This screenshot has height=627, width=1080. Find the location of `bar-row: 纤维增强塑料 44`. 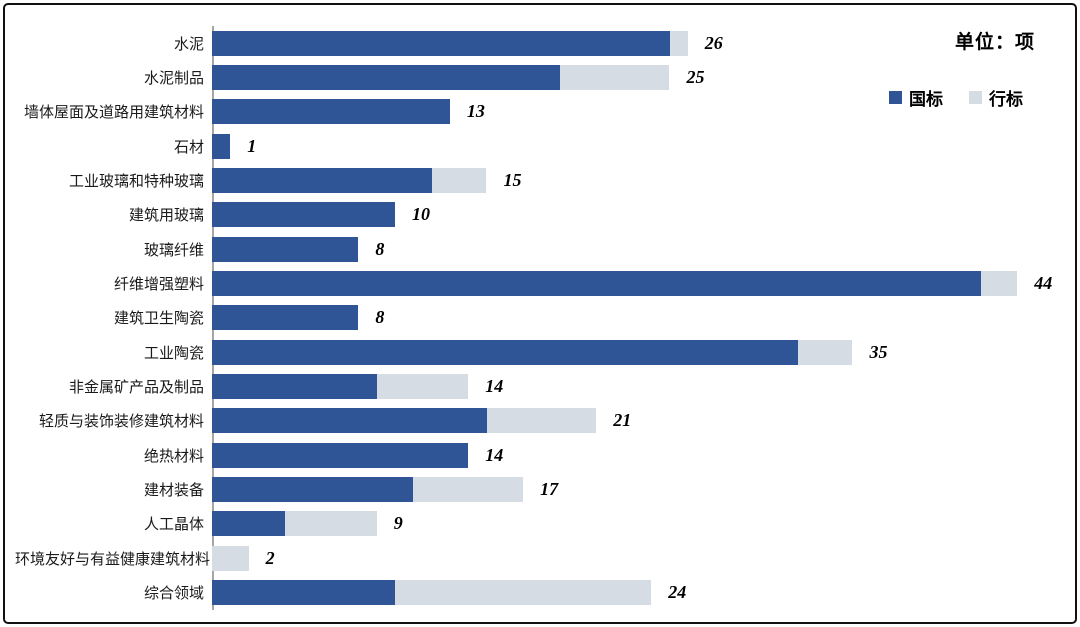

bar-row: 纤维增强塑料 44 is located at coordinates (540, 283).